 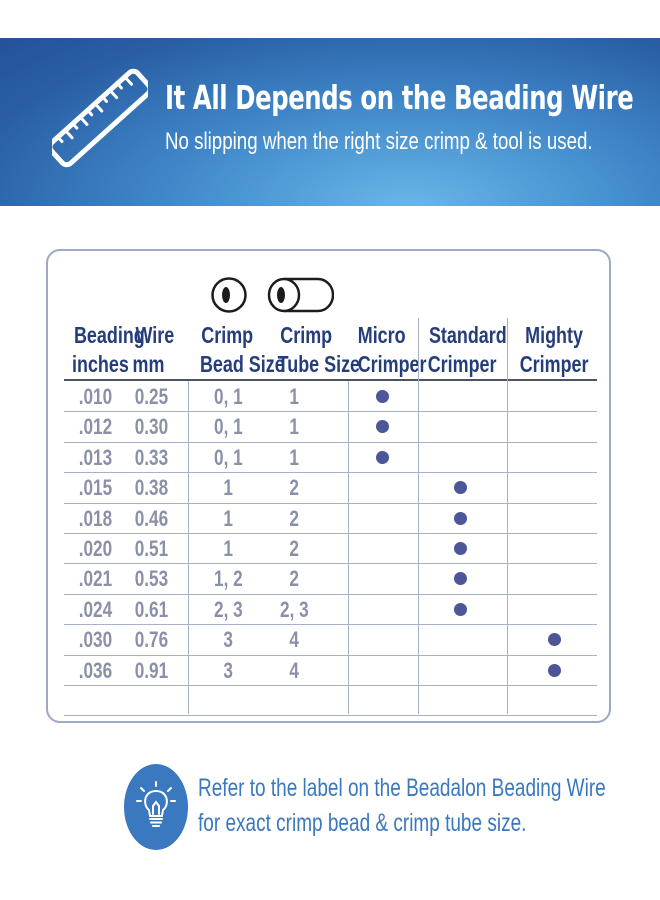 I want to click on page-title: It All Depends on the Beading Wire, so click(x=399, y=97).